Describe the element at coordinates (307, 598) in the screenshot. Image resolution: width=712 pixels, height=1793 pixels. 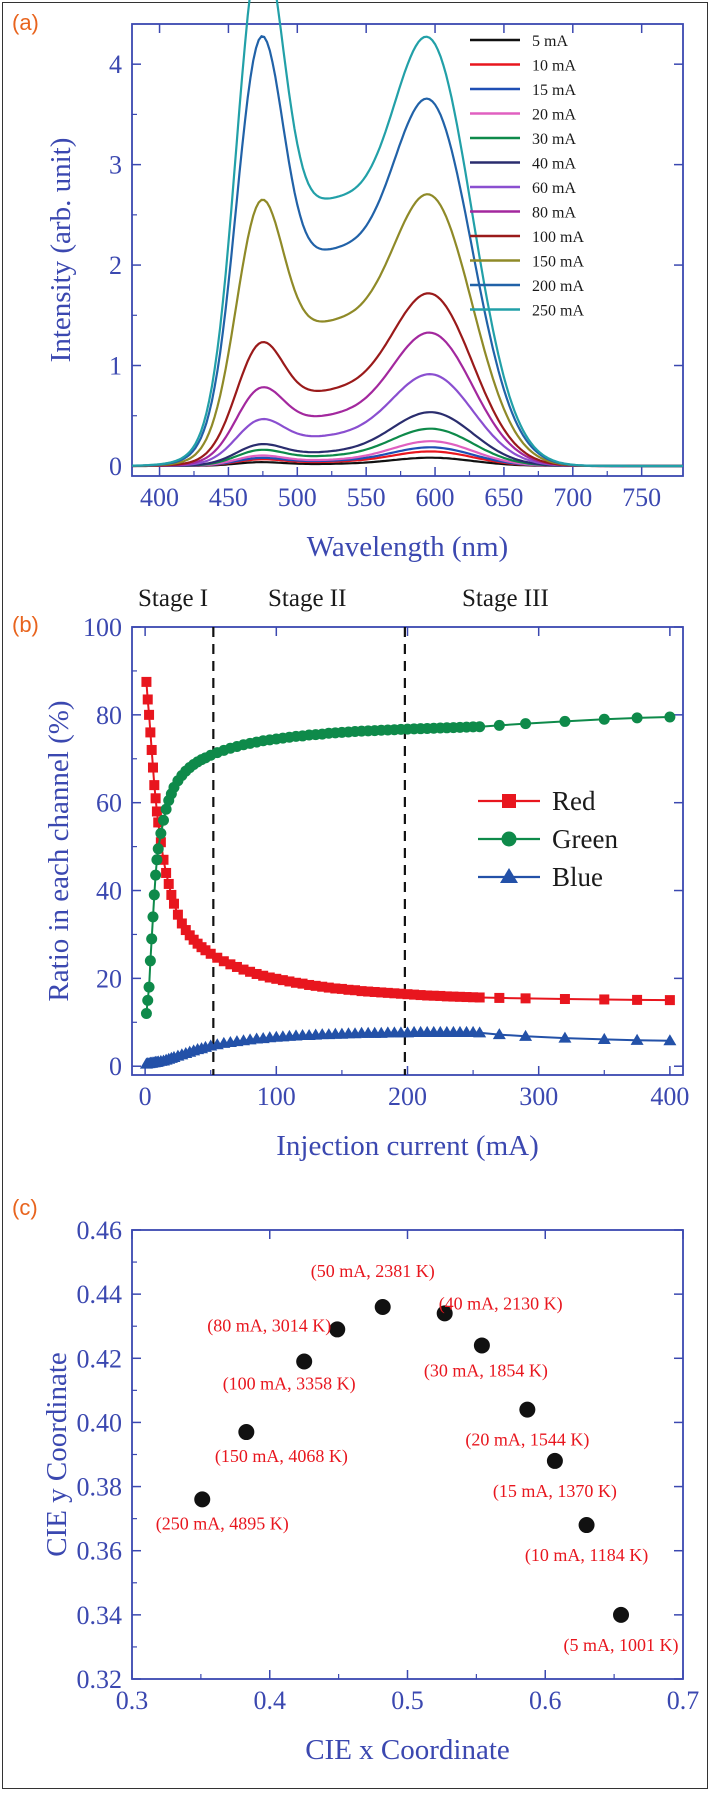
I see `stage-label: Stage II` at that location.